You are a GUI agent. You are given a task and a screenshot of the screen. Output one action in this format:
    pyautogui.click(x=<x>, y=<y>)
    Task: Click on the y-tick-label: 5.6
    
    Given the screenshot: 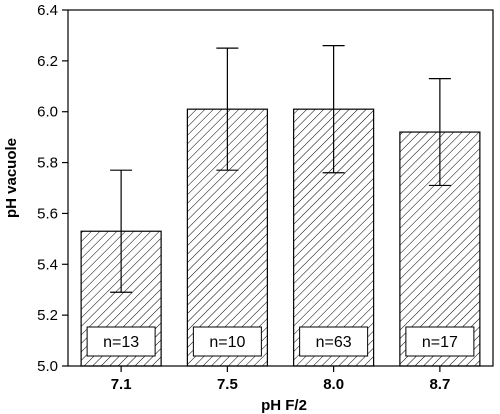 What is the action you would take?
    pyautogui.click(x=47, y=213)
    